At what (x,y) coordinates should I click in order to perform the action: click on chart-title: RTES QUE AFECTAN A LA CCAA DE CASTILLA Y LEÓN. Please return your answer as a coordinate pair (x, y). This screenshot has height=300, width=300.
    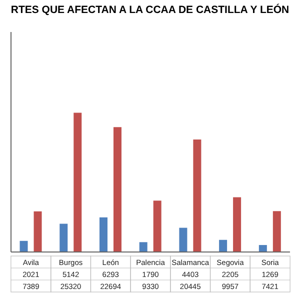
    Looking at the image, I should click on (150, 10).